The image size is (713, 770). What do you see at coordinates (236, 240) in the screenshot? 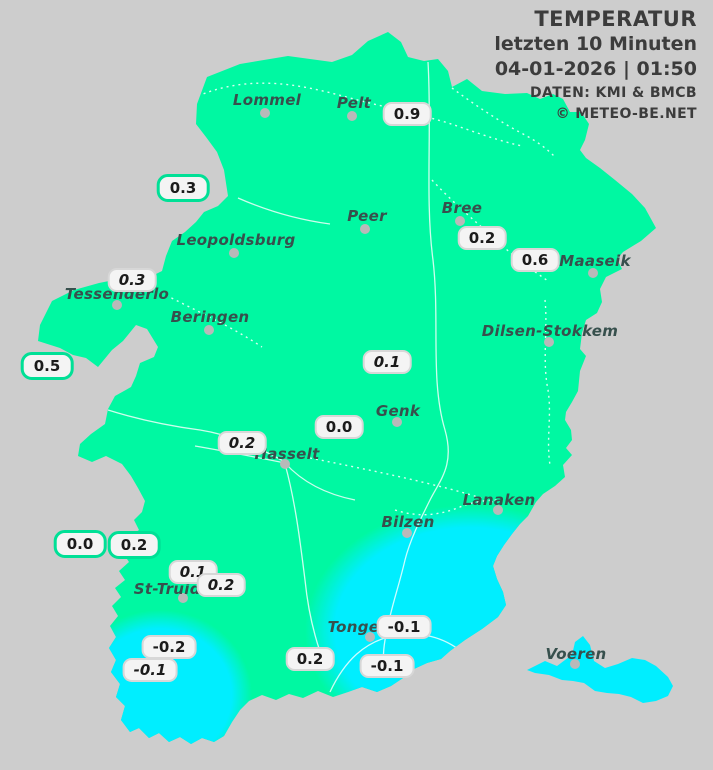
I see `city-label-leopoldsburg: Leopoldsburg` at bounding box center [236, 240].